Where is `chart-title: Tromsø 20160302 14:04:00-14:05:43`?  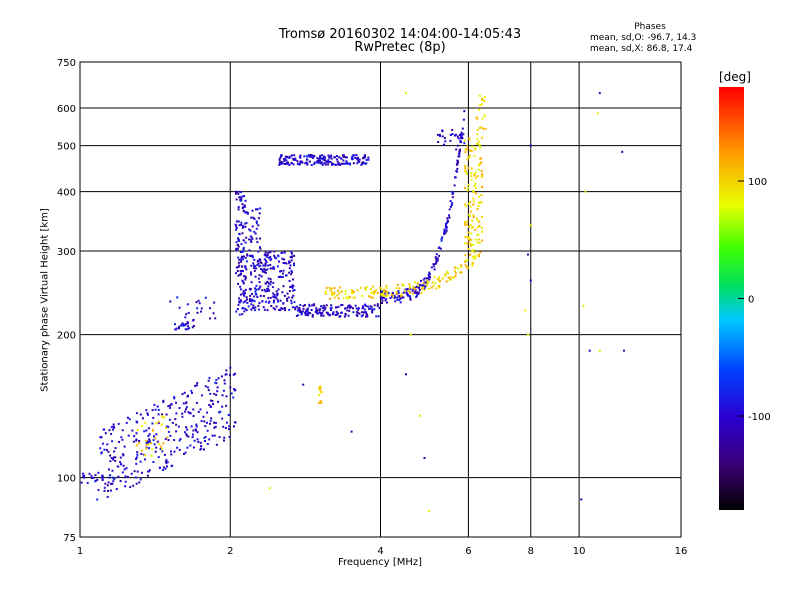 chart-title: Tromsø 20160302 14:04:00-14:05:43 is located at coordinates (400, 34).